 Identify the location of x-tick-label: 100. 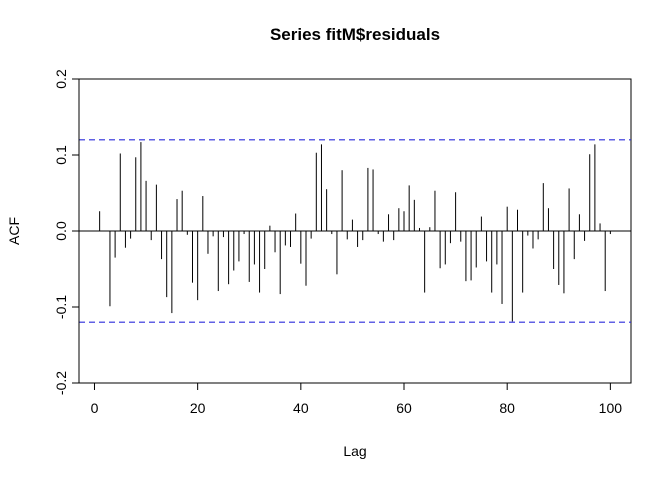
(611, 408).